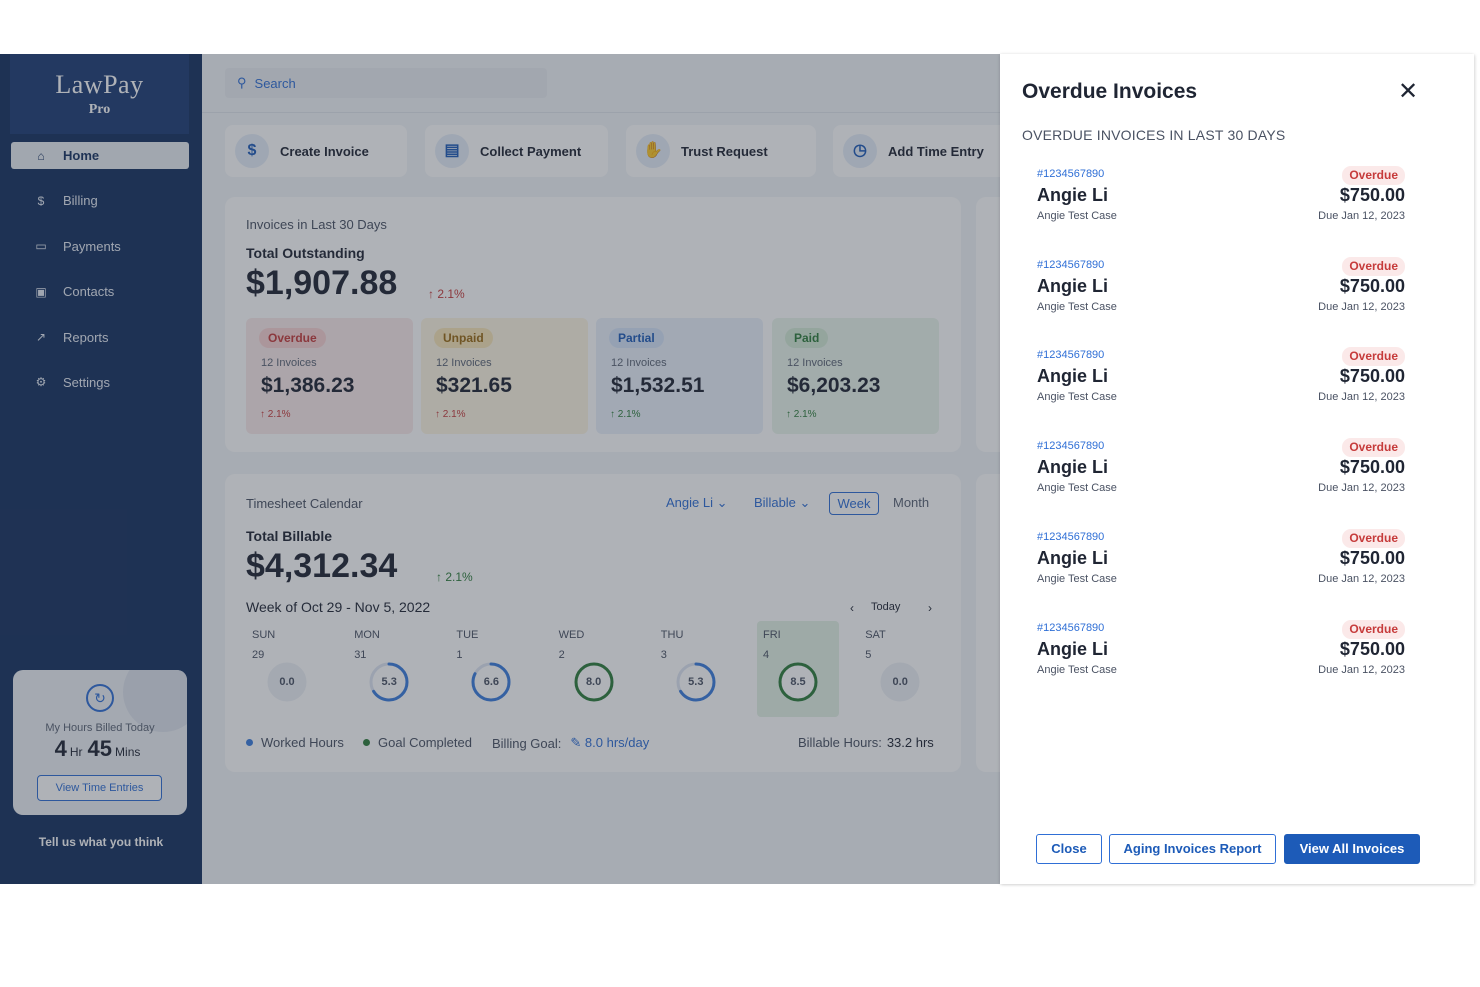  Describe the element at coordinates (467, 635) in the screenshot. I see `day-name: TUE` at that location.